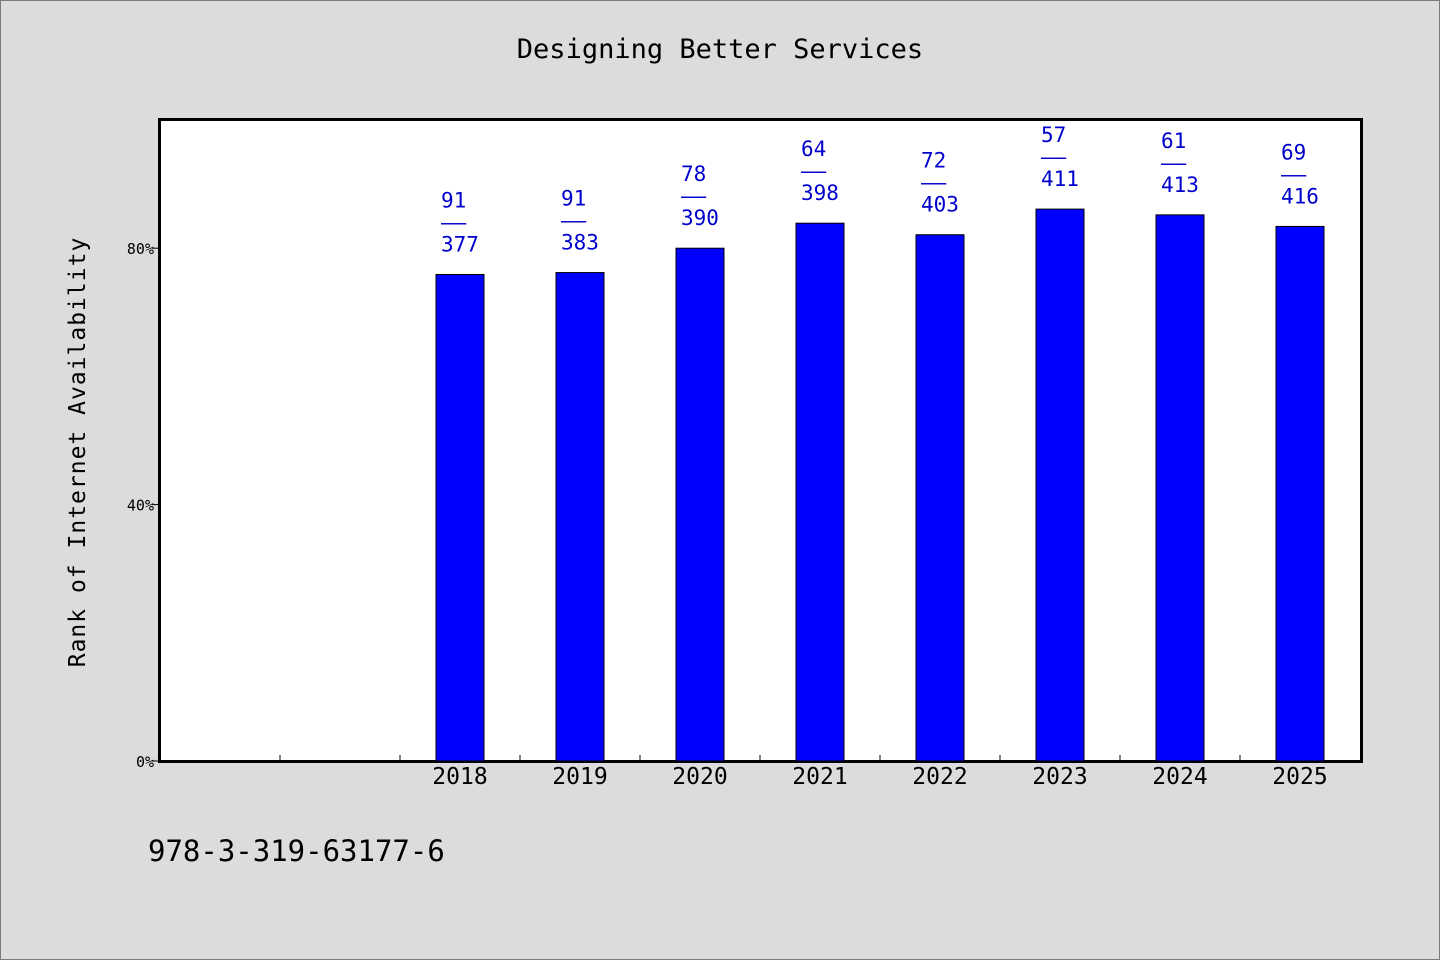  Describe the element at coordinates (1293, 152) in the screenshot. I see `bar-label-top: 69` at that location.